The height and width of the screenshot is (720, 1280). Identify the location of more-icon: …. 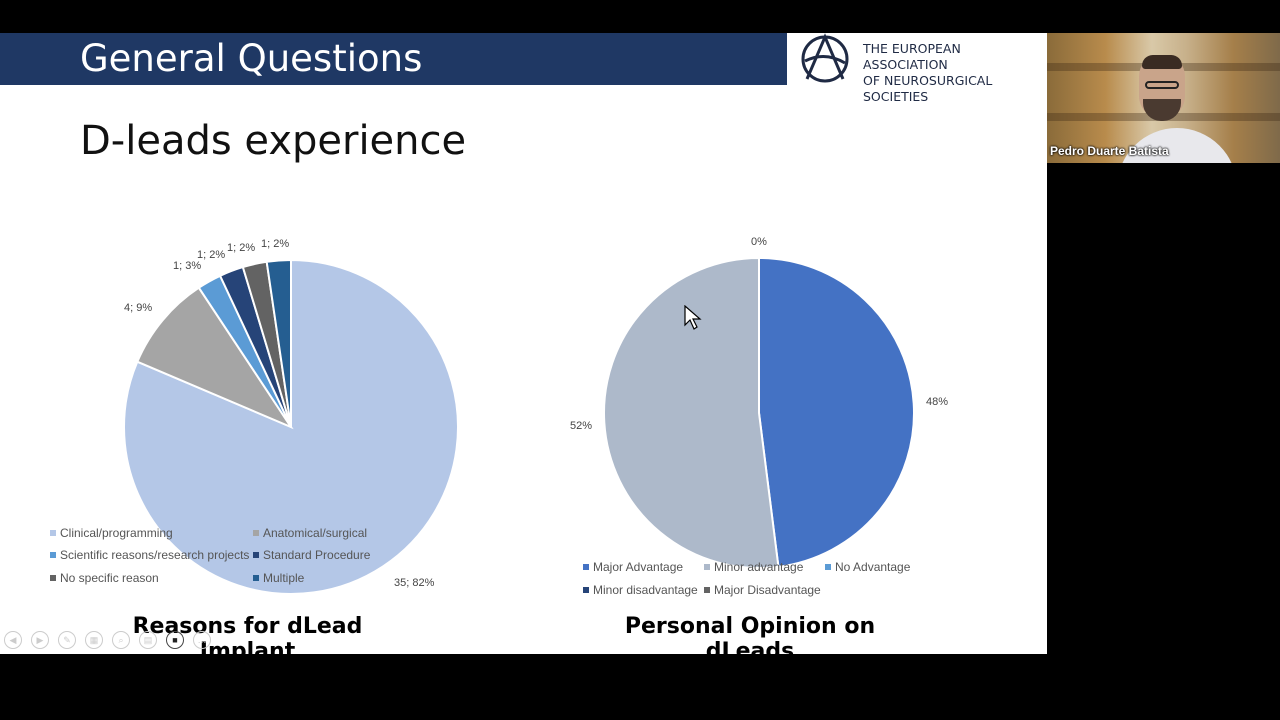
(202, 640).